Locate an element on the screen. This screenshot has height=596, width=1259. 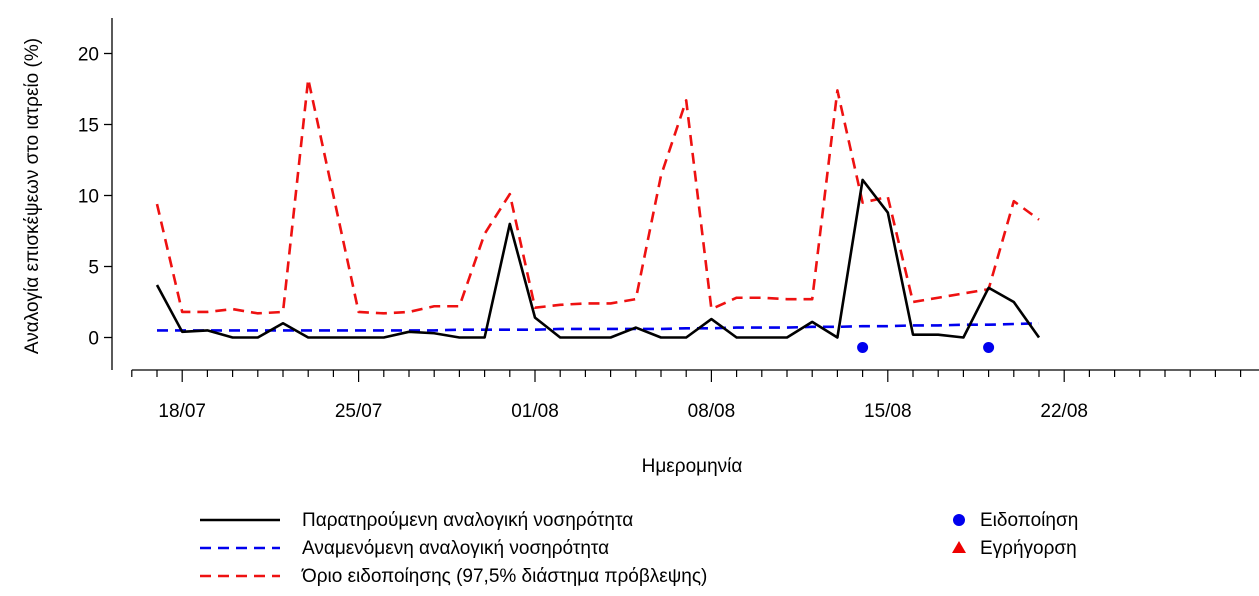
series-line-expected is located at coordinates (598, 327).